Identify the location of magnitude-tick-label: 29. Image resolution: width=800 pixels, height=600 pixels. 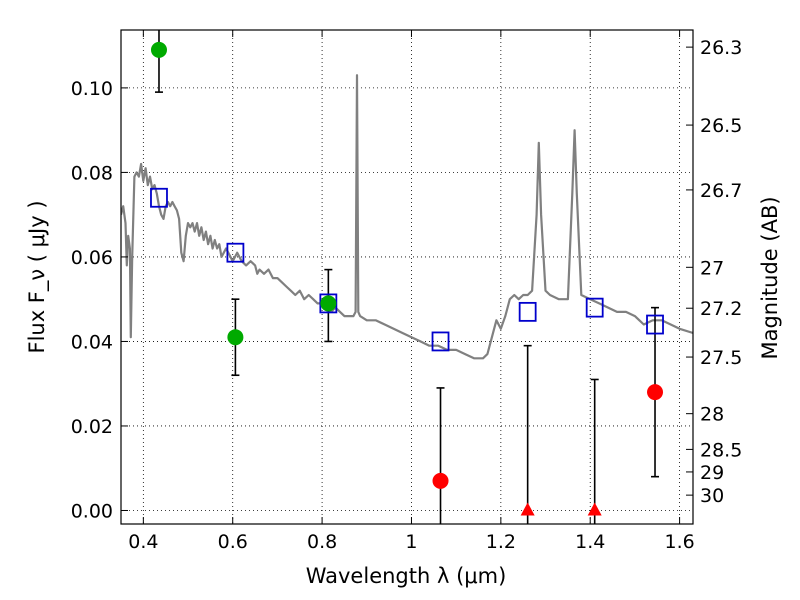
(712, 473).